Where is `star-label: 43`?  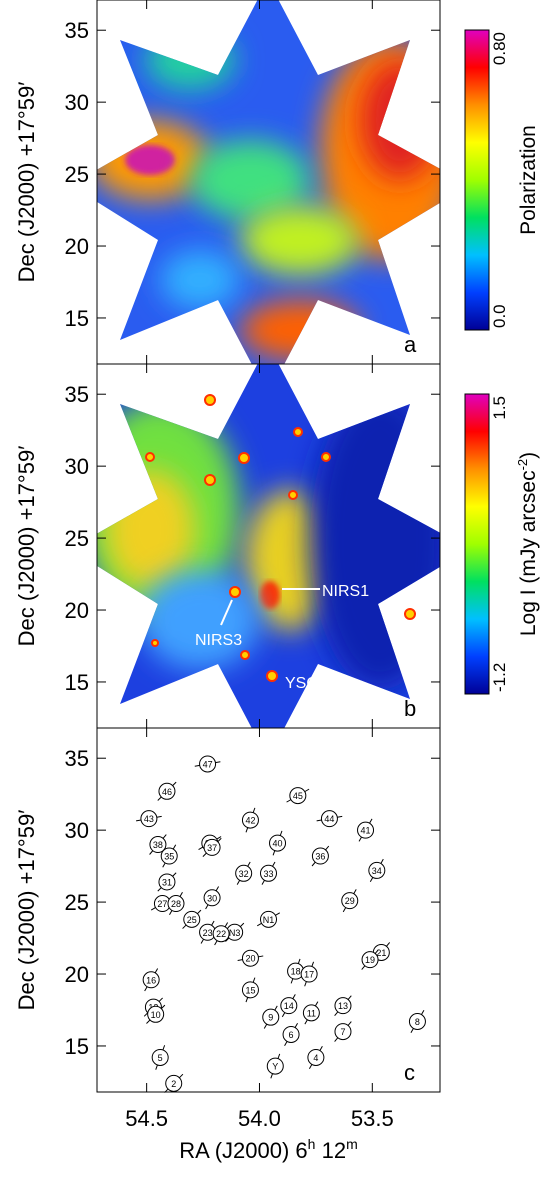
star-label: 43 is located at coordinates (149, 819).